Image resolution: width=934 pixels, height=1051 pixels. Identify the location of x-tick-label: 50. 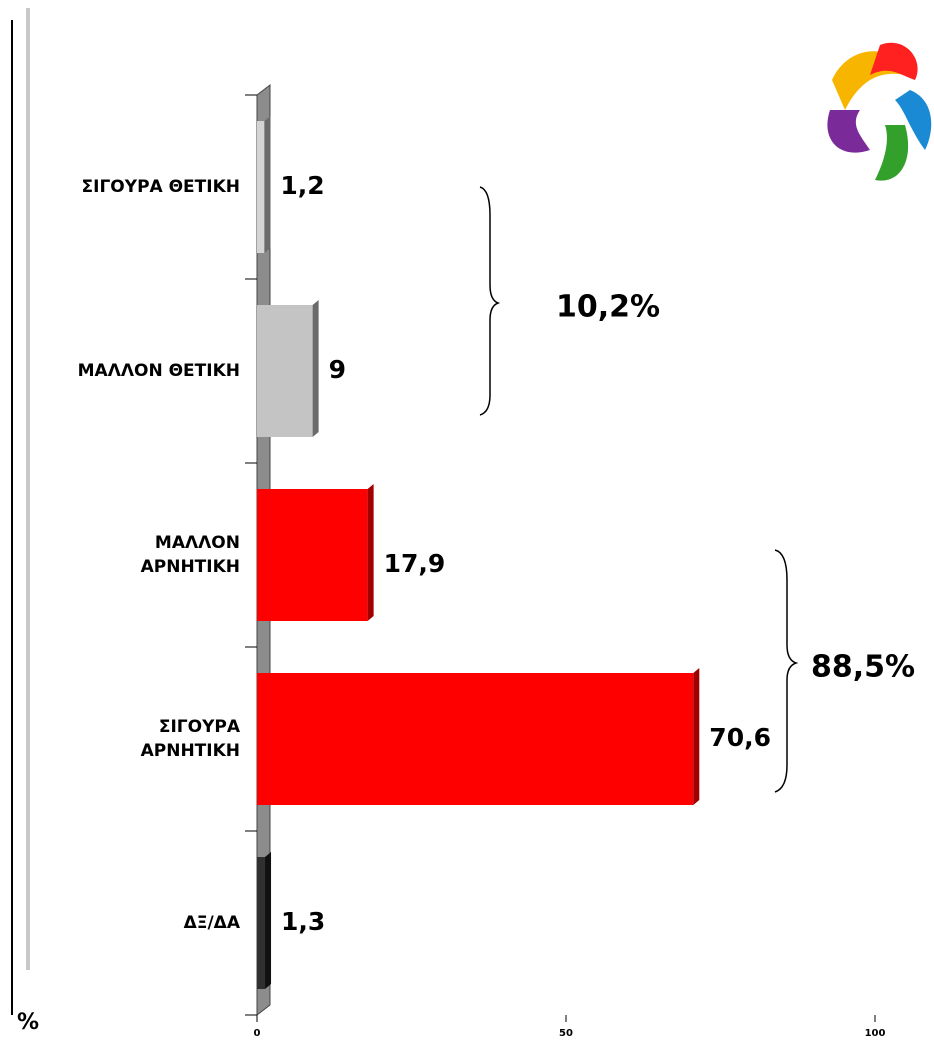
(566, 1033).